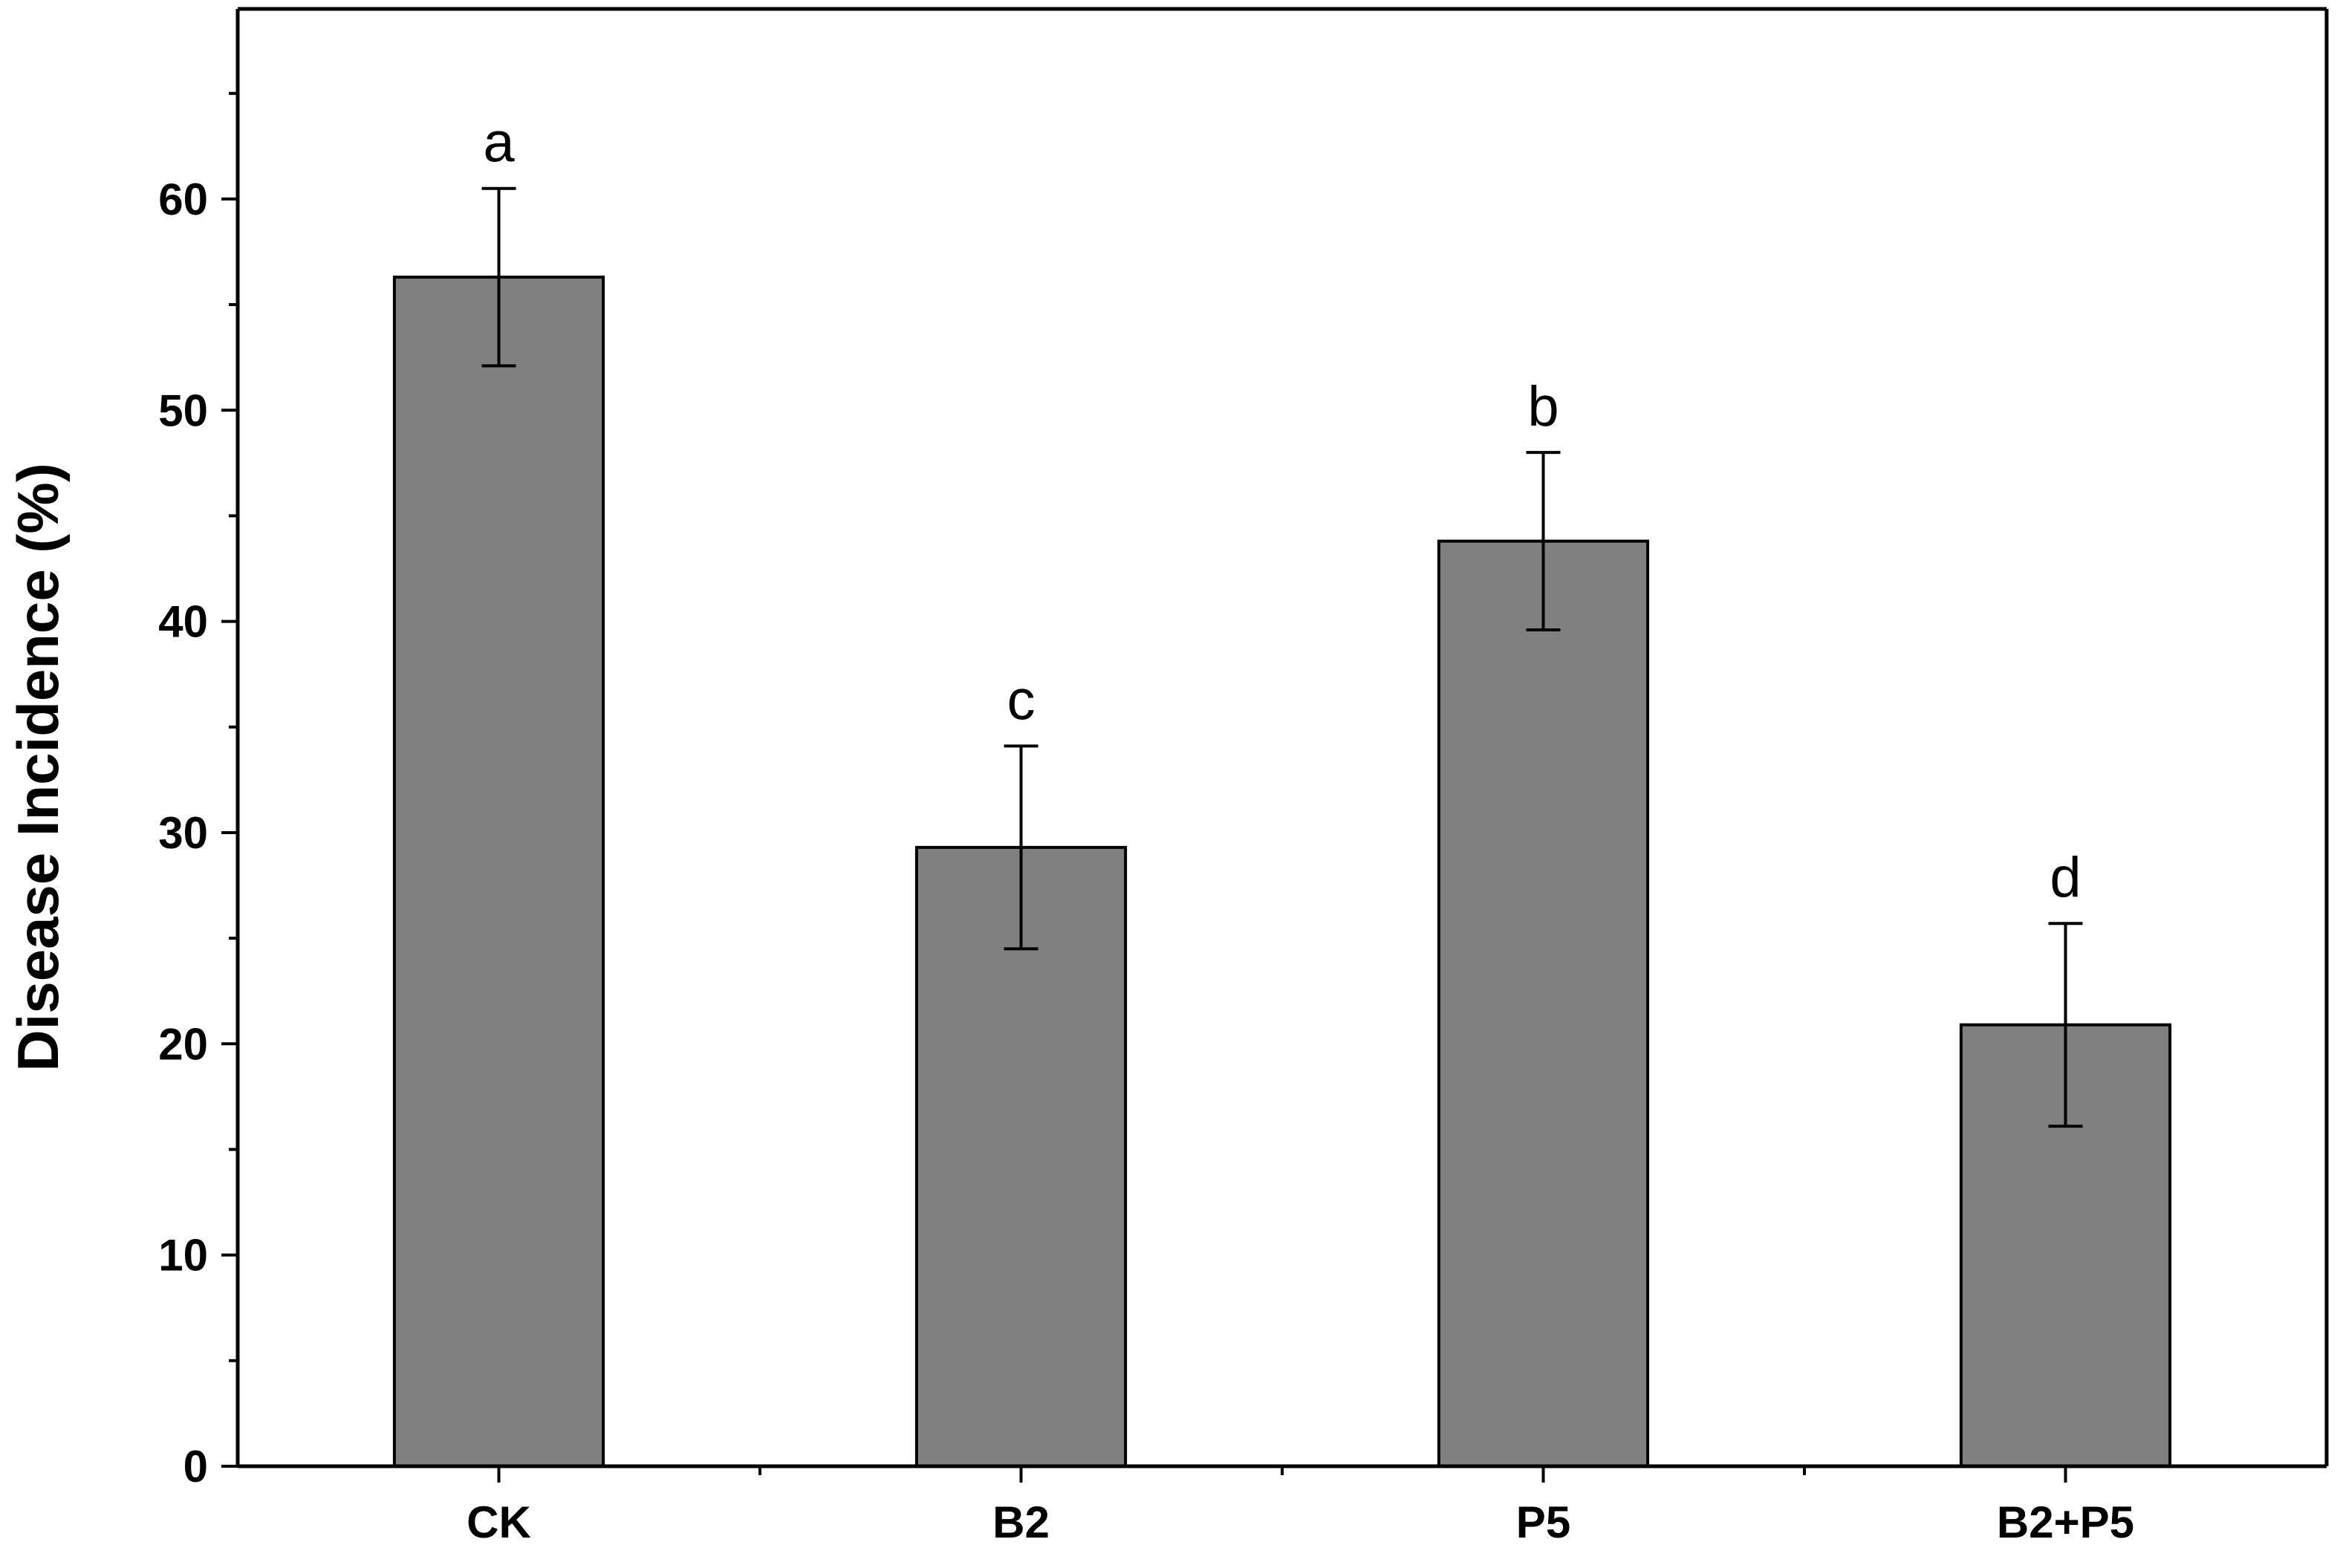  Describe the element at coordinates (1543, 407) in the screenshot. I see `significance-label: b` at that location.